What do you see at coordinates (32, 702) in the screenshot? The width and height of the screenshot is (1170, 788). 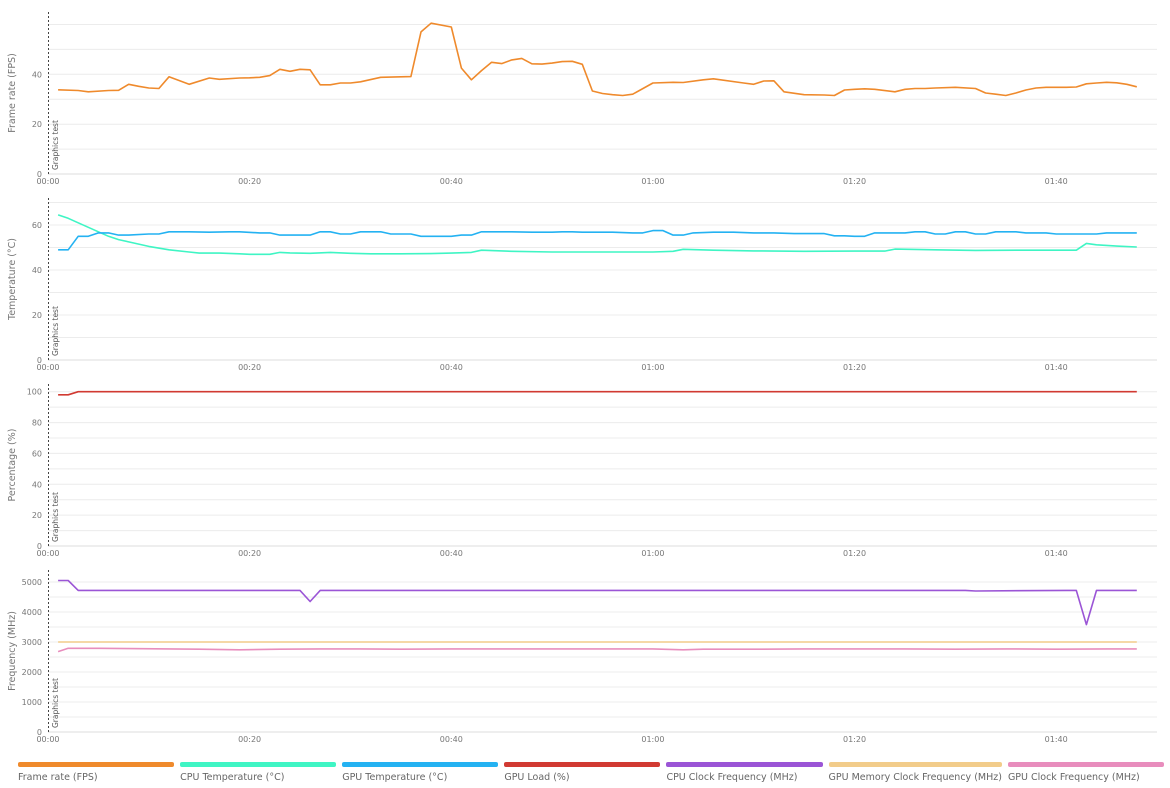 I see `y-tick-label: 1000` at bounding box center [32, 702].